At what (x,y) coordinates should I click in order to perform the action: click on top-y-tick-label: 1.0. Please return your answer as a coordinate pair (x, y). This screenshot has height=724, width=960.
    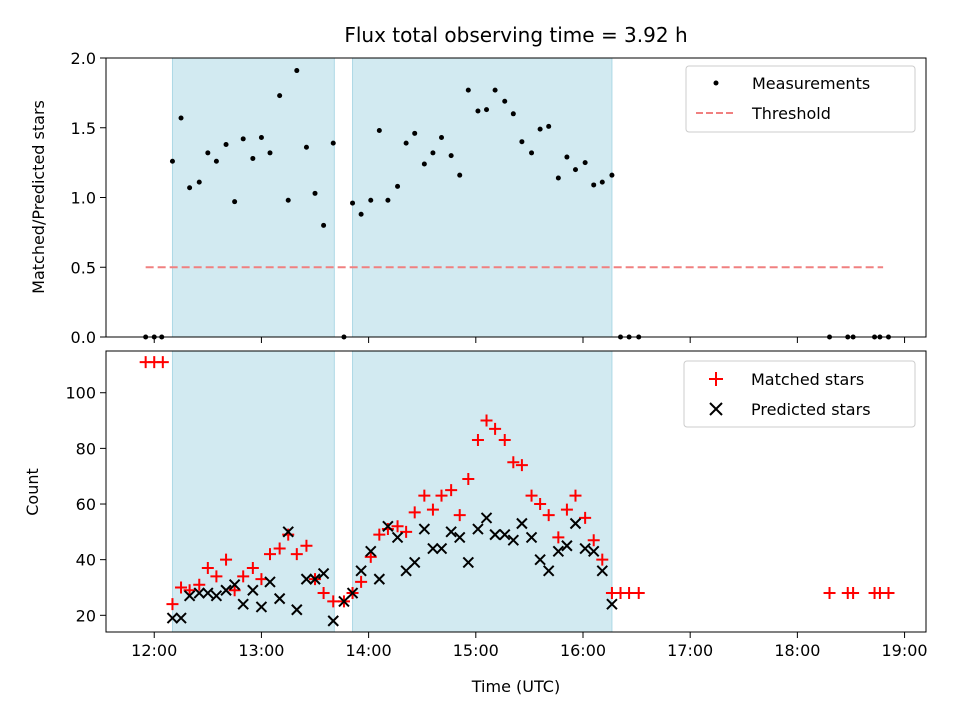
    Looking at the image, I should click on (83, 198).